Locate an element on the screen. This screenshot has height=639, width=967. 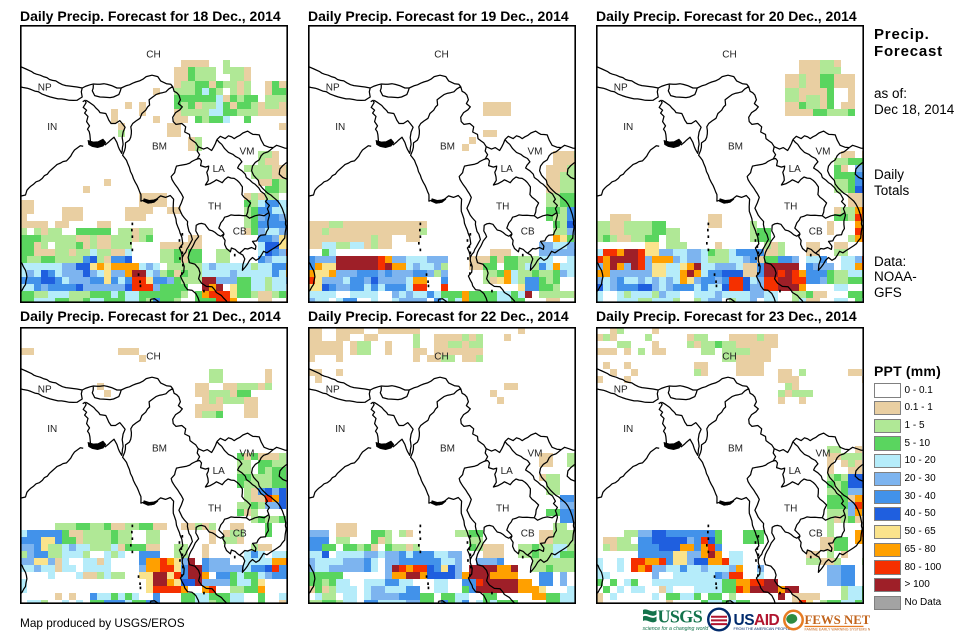
svg-text: USAID is located at coordinates (757, 620).